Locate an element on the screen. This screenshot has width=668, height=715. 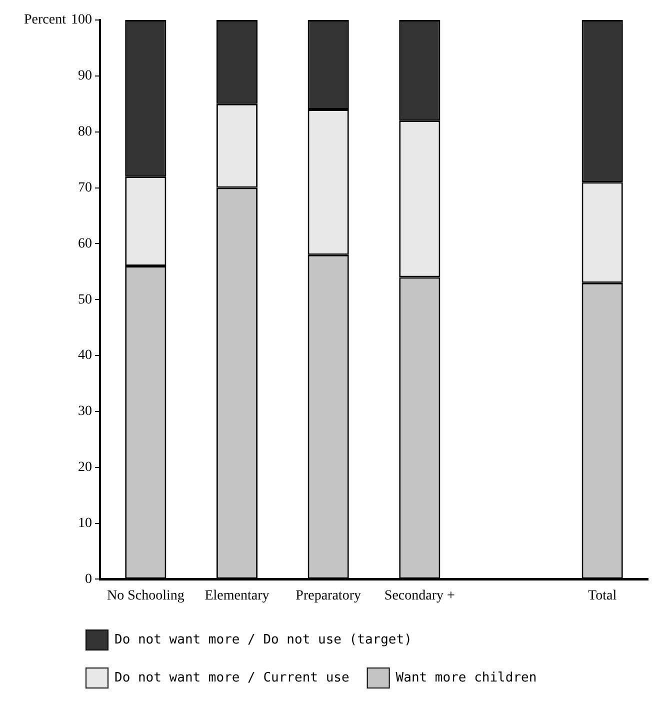
x-tick-label: Preparatory is located at coordinates (328, 596).